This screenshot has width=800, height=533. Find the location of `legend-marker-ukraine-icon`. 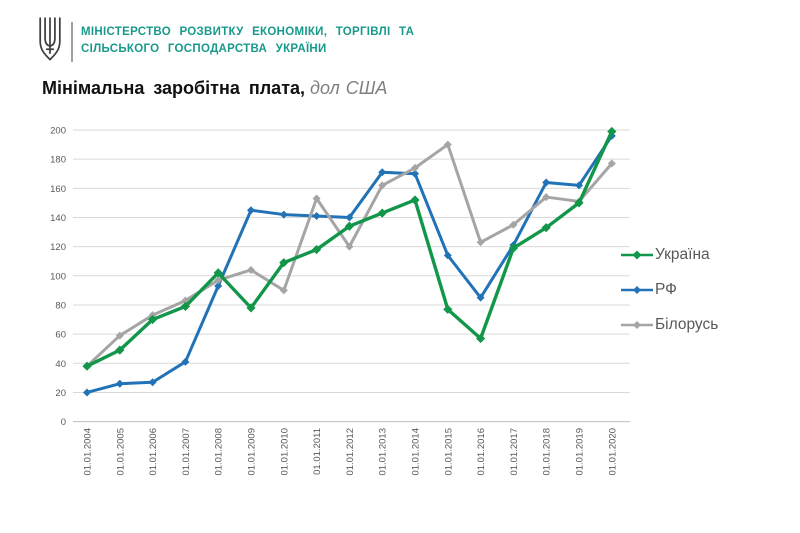

legend-marker-ukraine-icon is located at coordinates (637, 255).